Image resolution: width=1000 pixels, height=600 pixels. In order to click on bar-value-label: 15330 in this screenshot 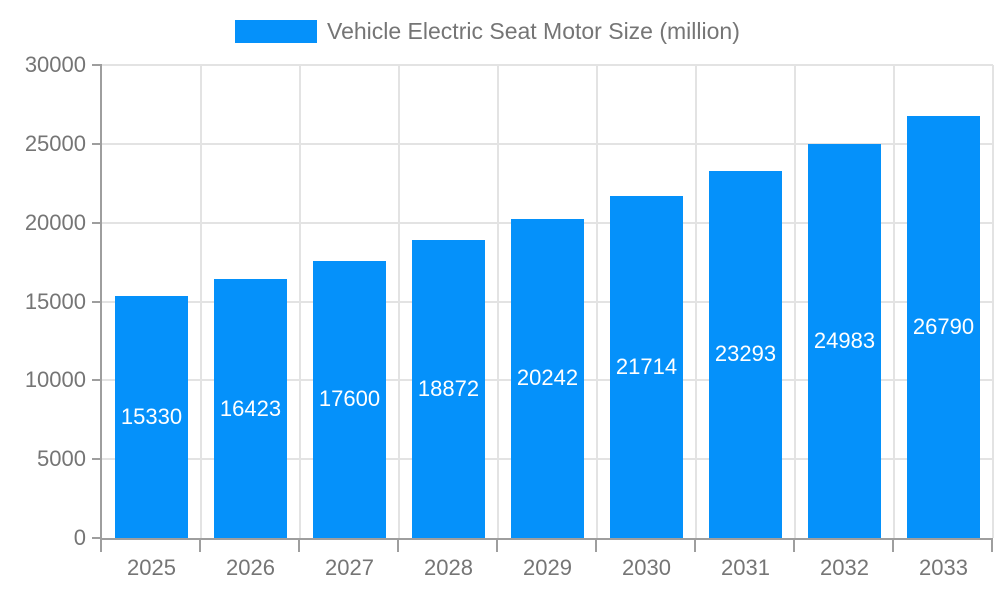, I will do `click(151, 417)`.